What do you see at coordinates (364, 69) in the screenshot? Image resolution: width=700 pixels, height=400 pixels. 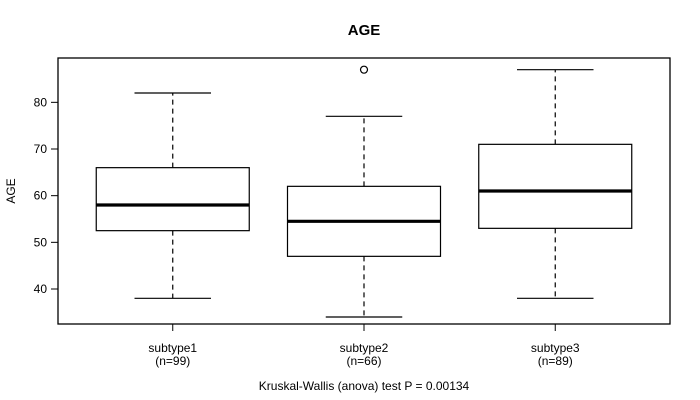 I see `outlier-point` at bounding box center [364, 69].